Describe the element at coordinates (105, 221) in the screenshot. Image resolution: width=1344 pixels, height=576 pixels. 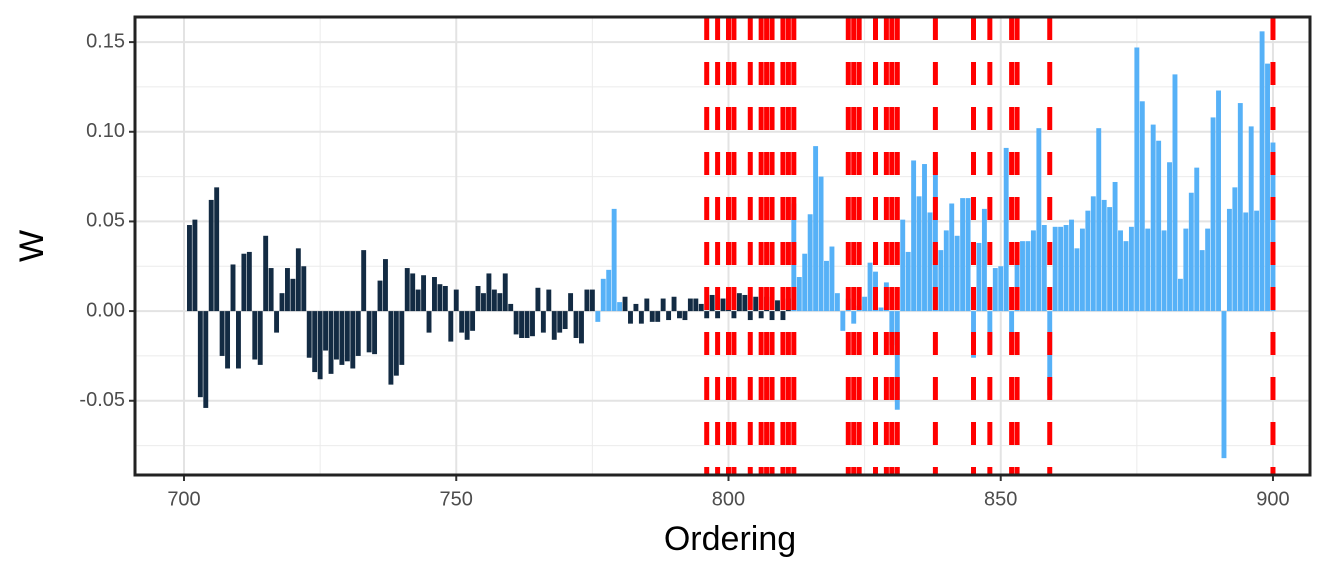
I see `y-tick-label: 0.05` at that location.